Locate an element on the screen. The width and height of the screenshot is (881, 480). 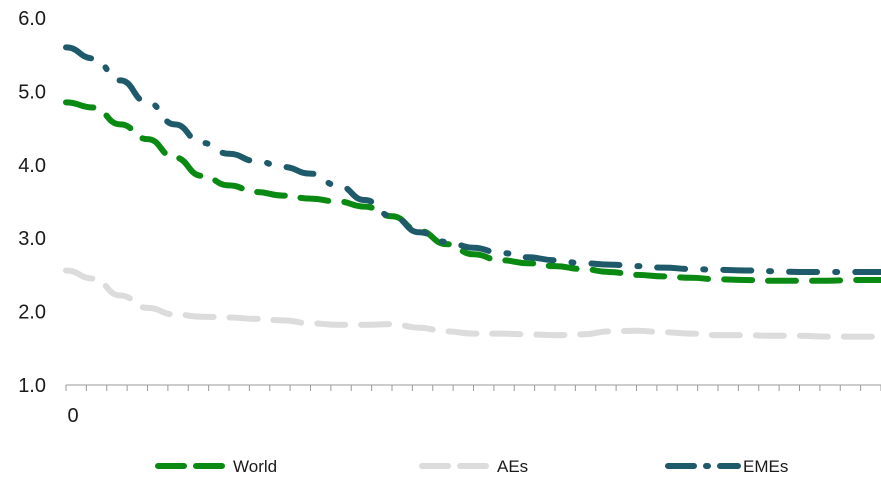
legend-label-aes: AEs is located at coordinates (512, 466).